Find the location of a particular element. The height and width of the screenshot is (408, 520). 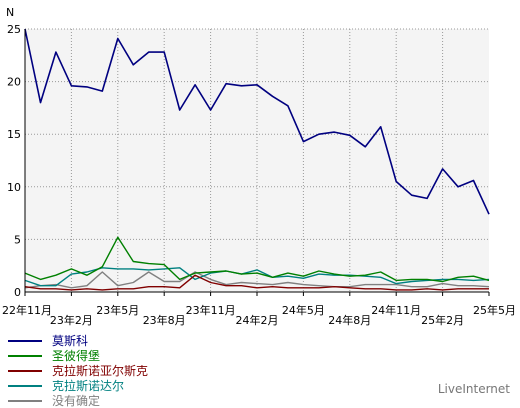

brand-label: LiveInternet is located at coordinates (473, 389).